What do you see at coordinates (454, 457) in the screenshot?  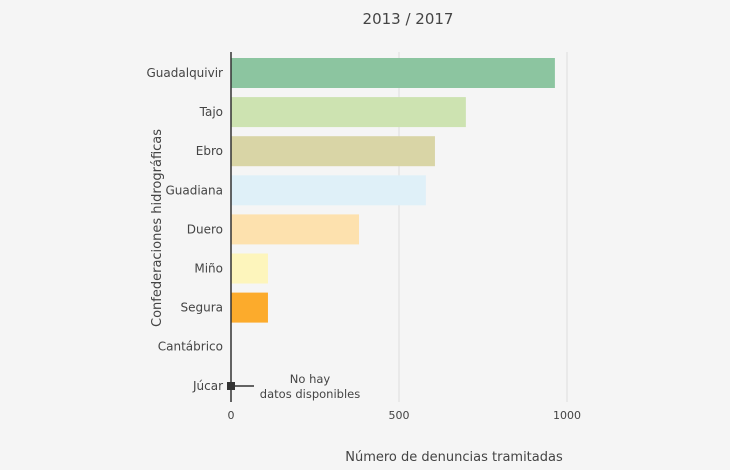 I see `x-axis-label: Número de denuncias tramitadas` at bounding box center [454, 457].